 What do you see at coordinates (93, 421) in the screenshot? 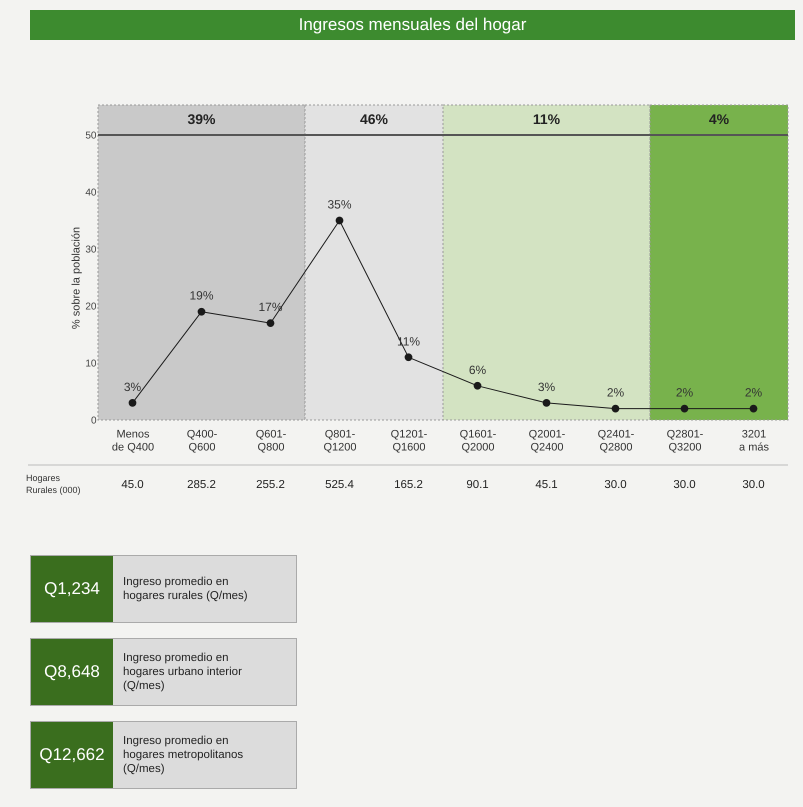
I see `y-tick-label: 0` at bounding box center [93, 421].